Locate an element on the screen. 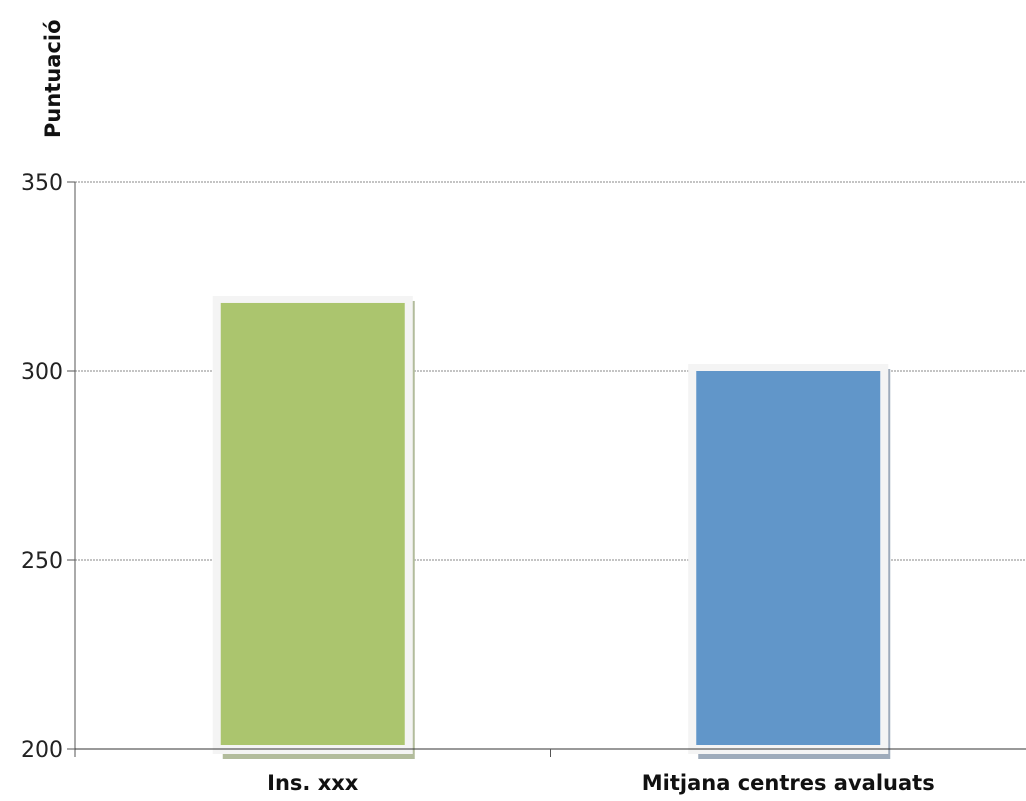 Image resolution: width=1026 pixels, height=801 pixels. y-tick-label: 250 is located at coordinates (42, 561).